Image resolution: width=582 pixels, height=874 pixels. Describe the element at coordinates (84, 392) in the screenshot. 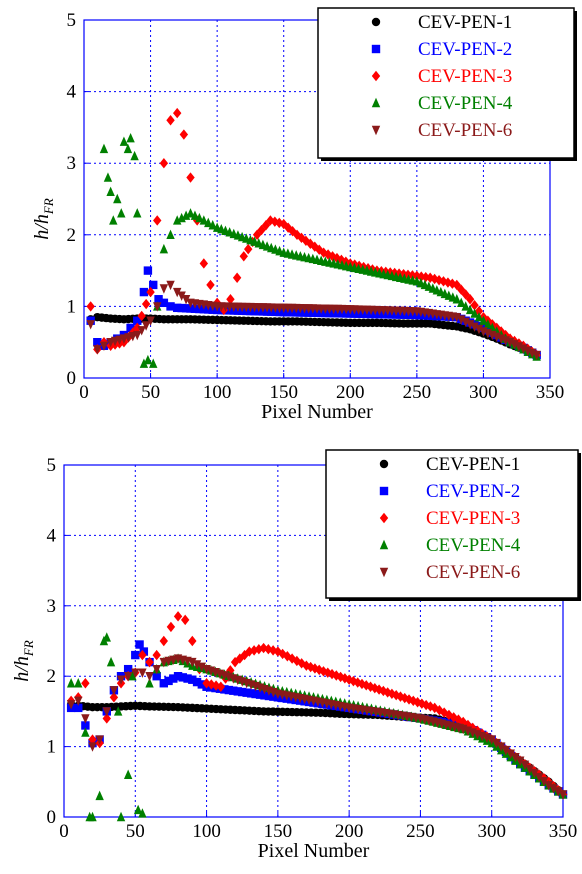

I see `x-tick-label: 0` at that location.